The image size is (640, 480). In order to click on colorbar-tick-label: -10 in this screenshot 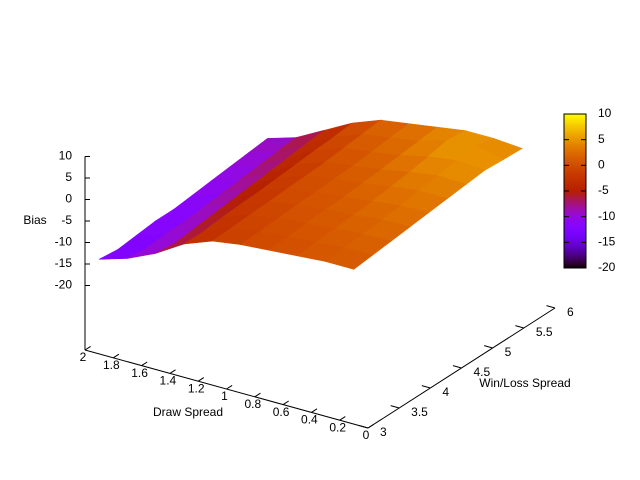, I will do `click(607, 216)`.